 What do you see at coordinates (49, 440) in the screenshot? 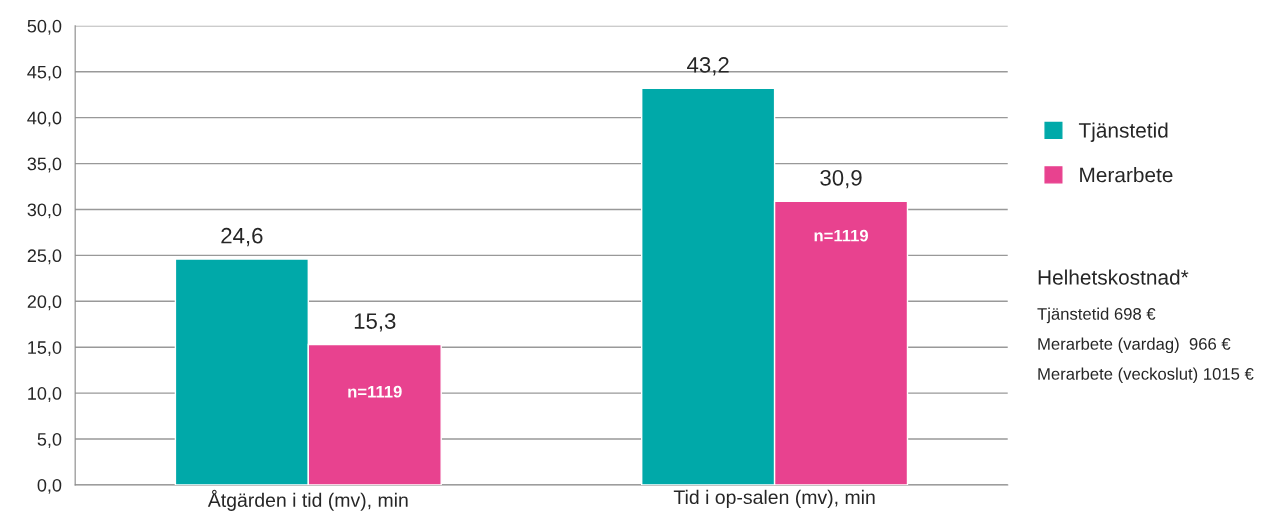
I see `y-tick-label: 5,0` at bounding box center [49, 440].